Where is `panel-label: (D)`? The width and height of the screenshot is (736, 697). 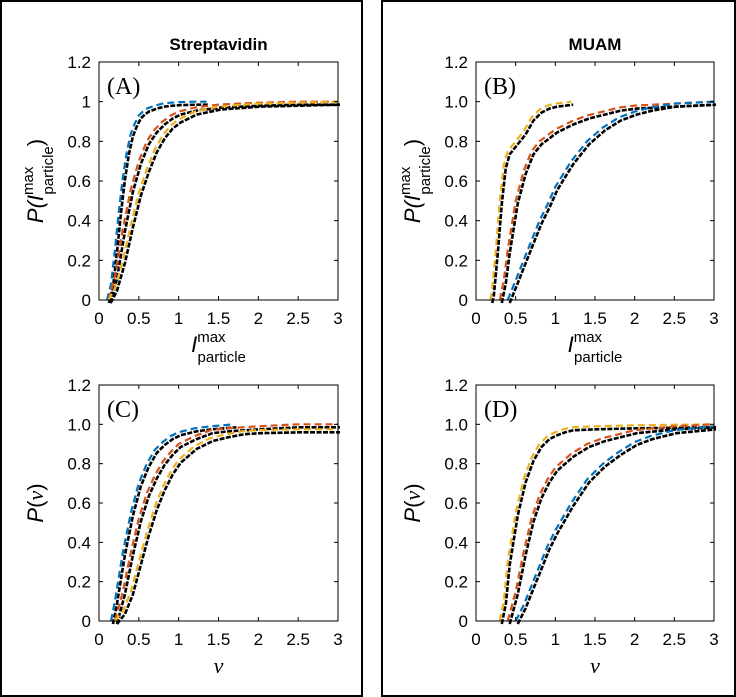
panel-label: (D) is located at coordinates (500, 410).